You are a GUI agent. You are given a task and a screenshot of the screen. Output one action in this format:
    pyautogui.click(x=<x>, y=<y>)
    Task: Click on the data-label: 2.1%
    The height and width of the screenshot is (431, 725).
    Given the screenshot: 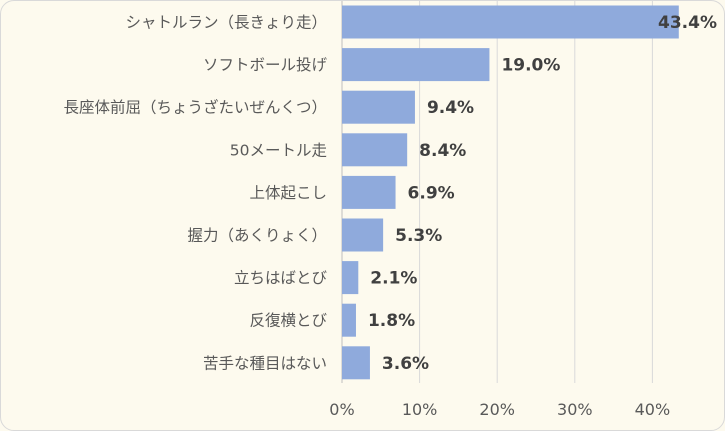 What is the action you would take?
    pyautogui.click(x=393, y=279)
    